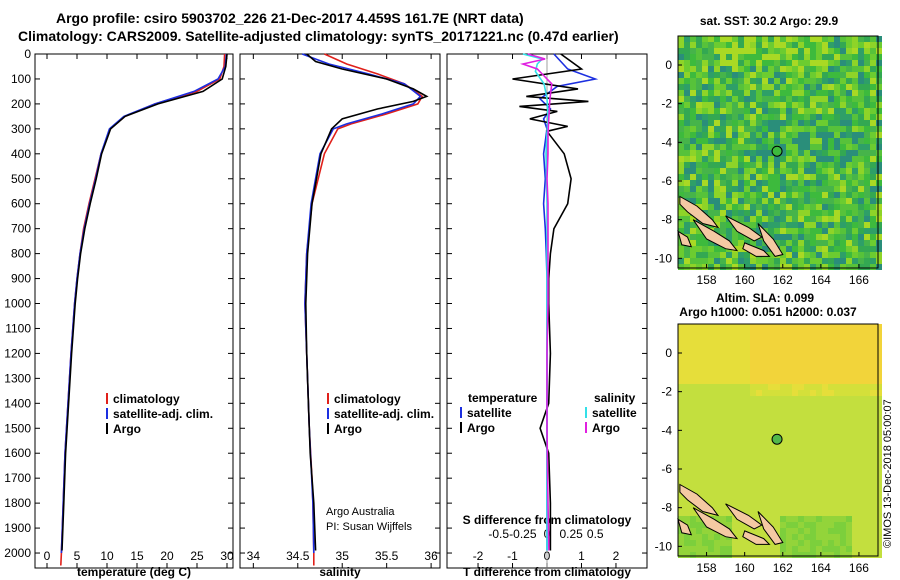 This screenshot has width=900, height=580. What do you see at coordinates (664, 546) in the screenshot?
I see `map-y-tick-label: -10` at bounding box center [664, 546].